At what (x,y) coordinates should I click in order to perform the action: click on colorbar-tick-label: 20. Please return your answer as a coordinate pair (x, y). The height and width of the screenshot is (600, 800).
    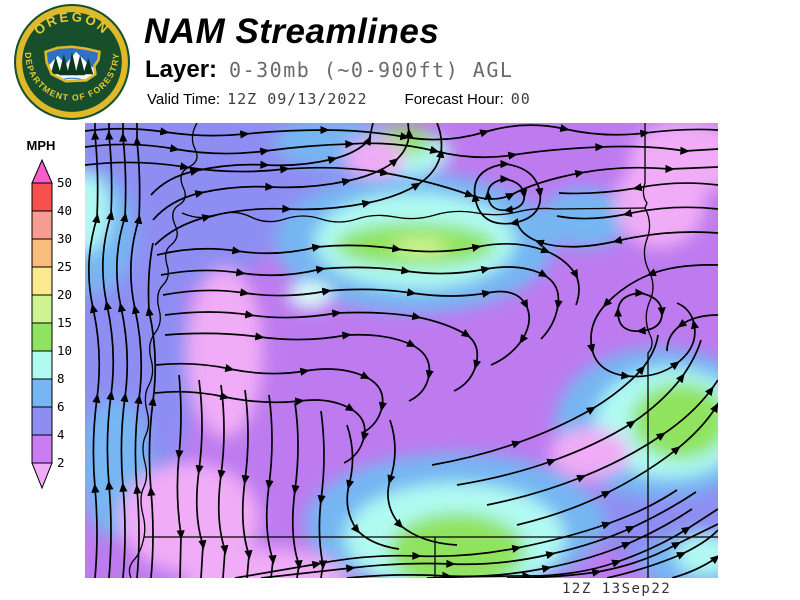
    Looking at the image, I should click on (64, 294).